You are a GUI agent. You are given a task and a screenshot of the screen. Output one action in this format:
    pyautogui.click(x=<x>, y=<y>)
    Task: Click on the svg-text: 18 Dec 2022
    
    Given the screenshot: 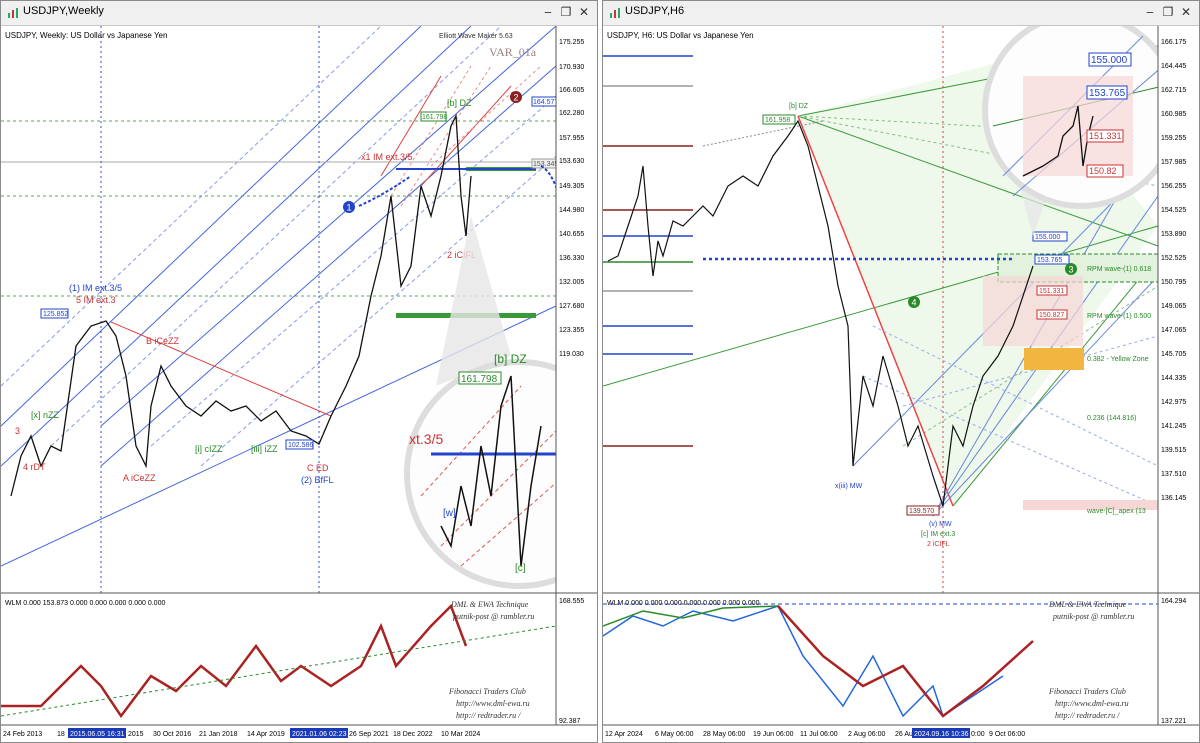 What is the action you would take?
    pyautogui.click(x=413, y=734)
    